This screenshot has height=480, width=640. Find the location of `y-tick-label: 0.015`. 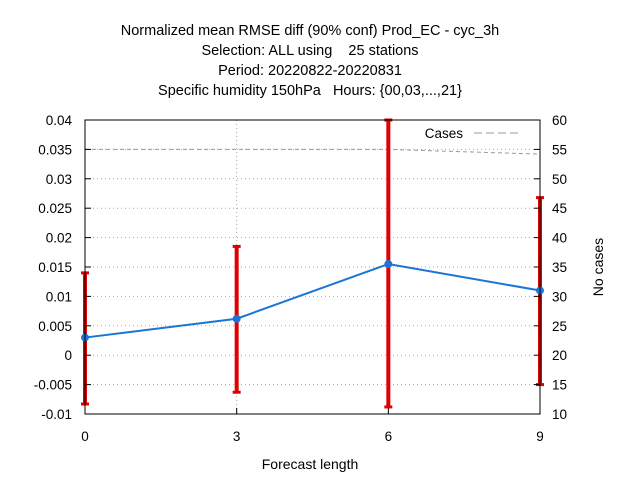

y-tick-label: 0.015 is located at coordinates (55, 267).